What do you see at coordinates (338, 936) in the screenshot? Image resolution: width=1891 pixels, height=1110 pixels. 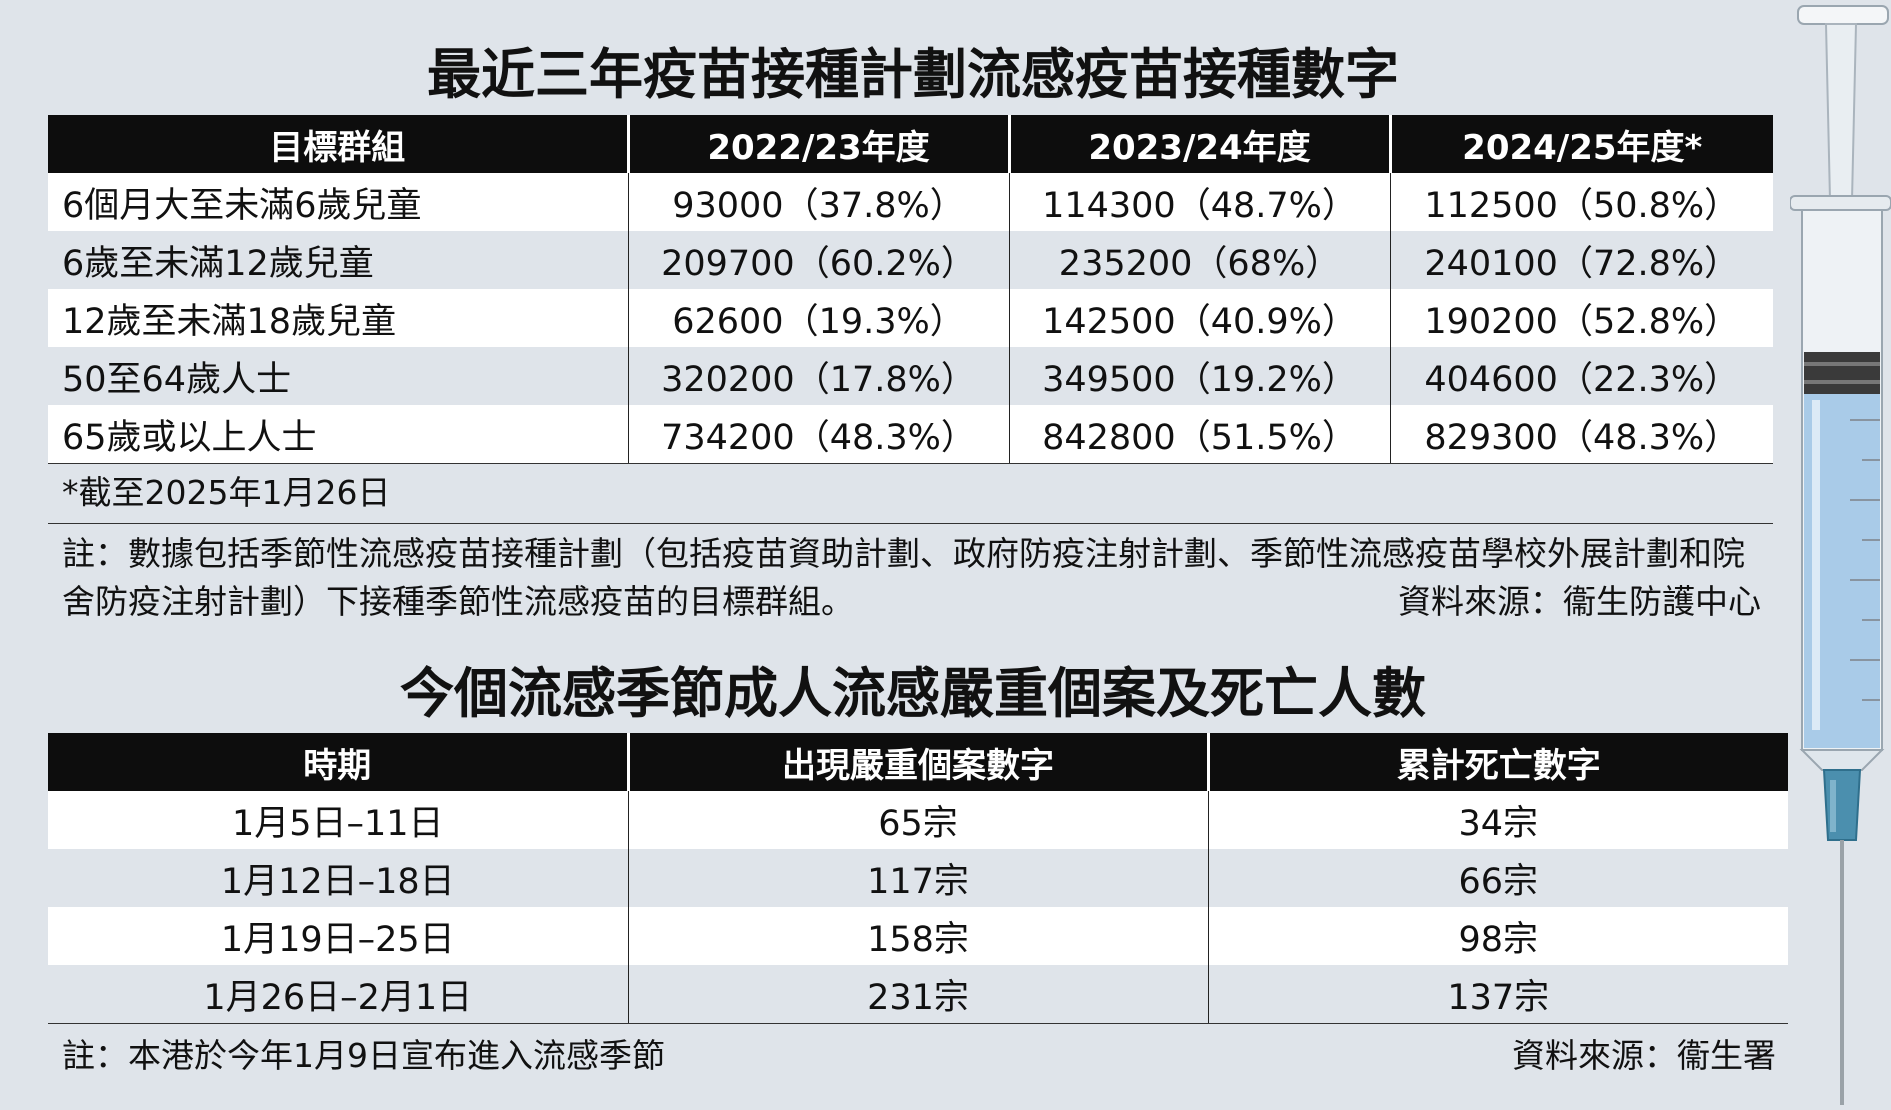 I see `table-cell: 1月19日–25日` at bounding box center [338, 936].